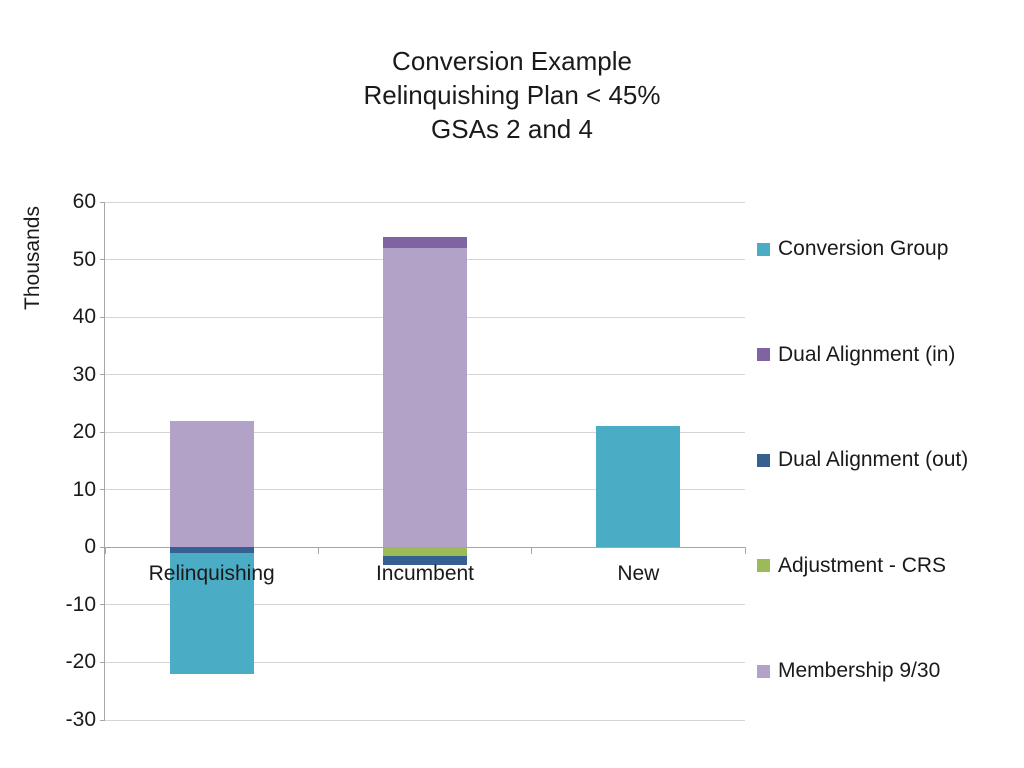  What do you see at coordinates (104, 461) in the screenshot?
I see `y-axis-line` at bounding box center [104, 461].